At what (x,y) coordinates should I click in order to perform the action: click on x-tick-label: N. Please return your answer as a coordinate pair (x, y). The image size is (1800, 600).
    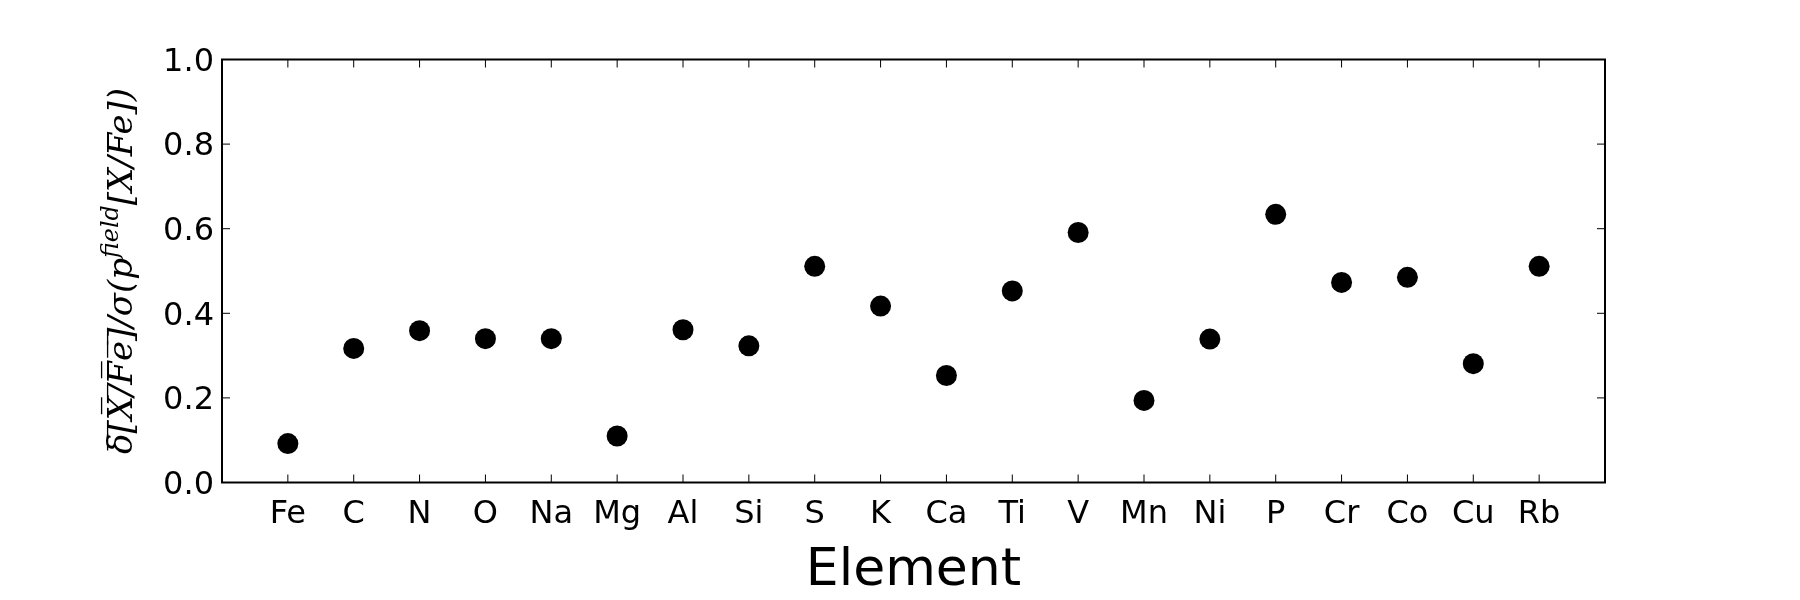
    Looking at the image, I should click on (419, 511).